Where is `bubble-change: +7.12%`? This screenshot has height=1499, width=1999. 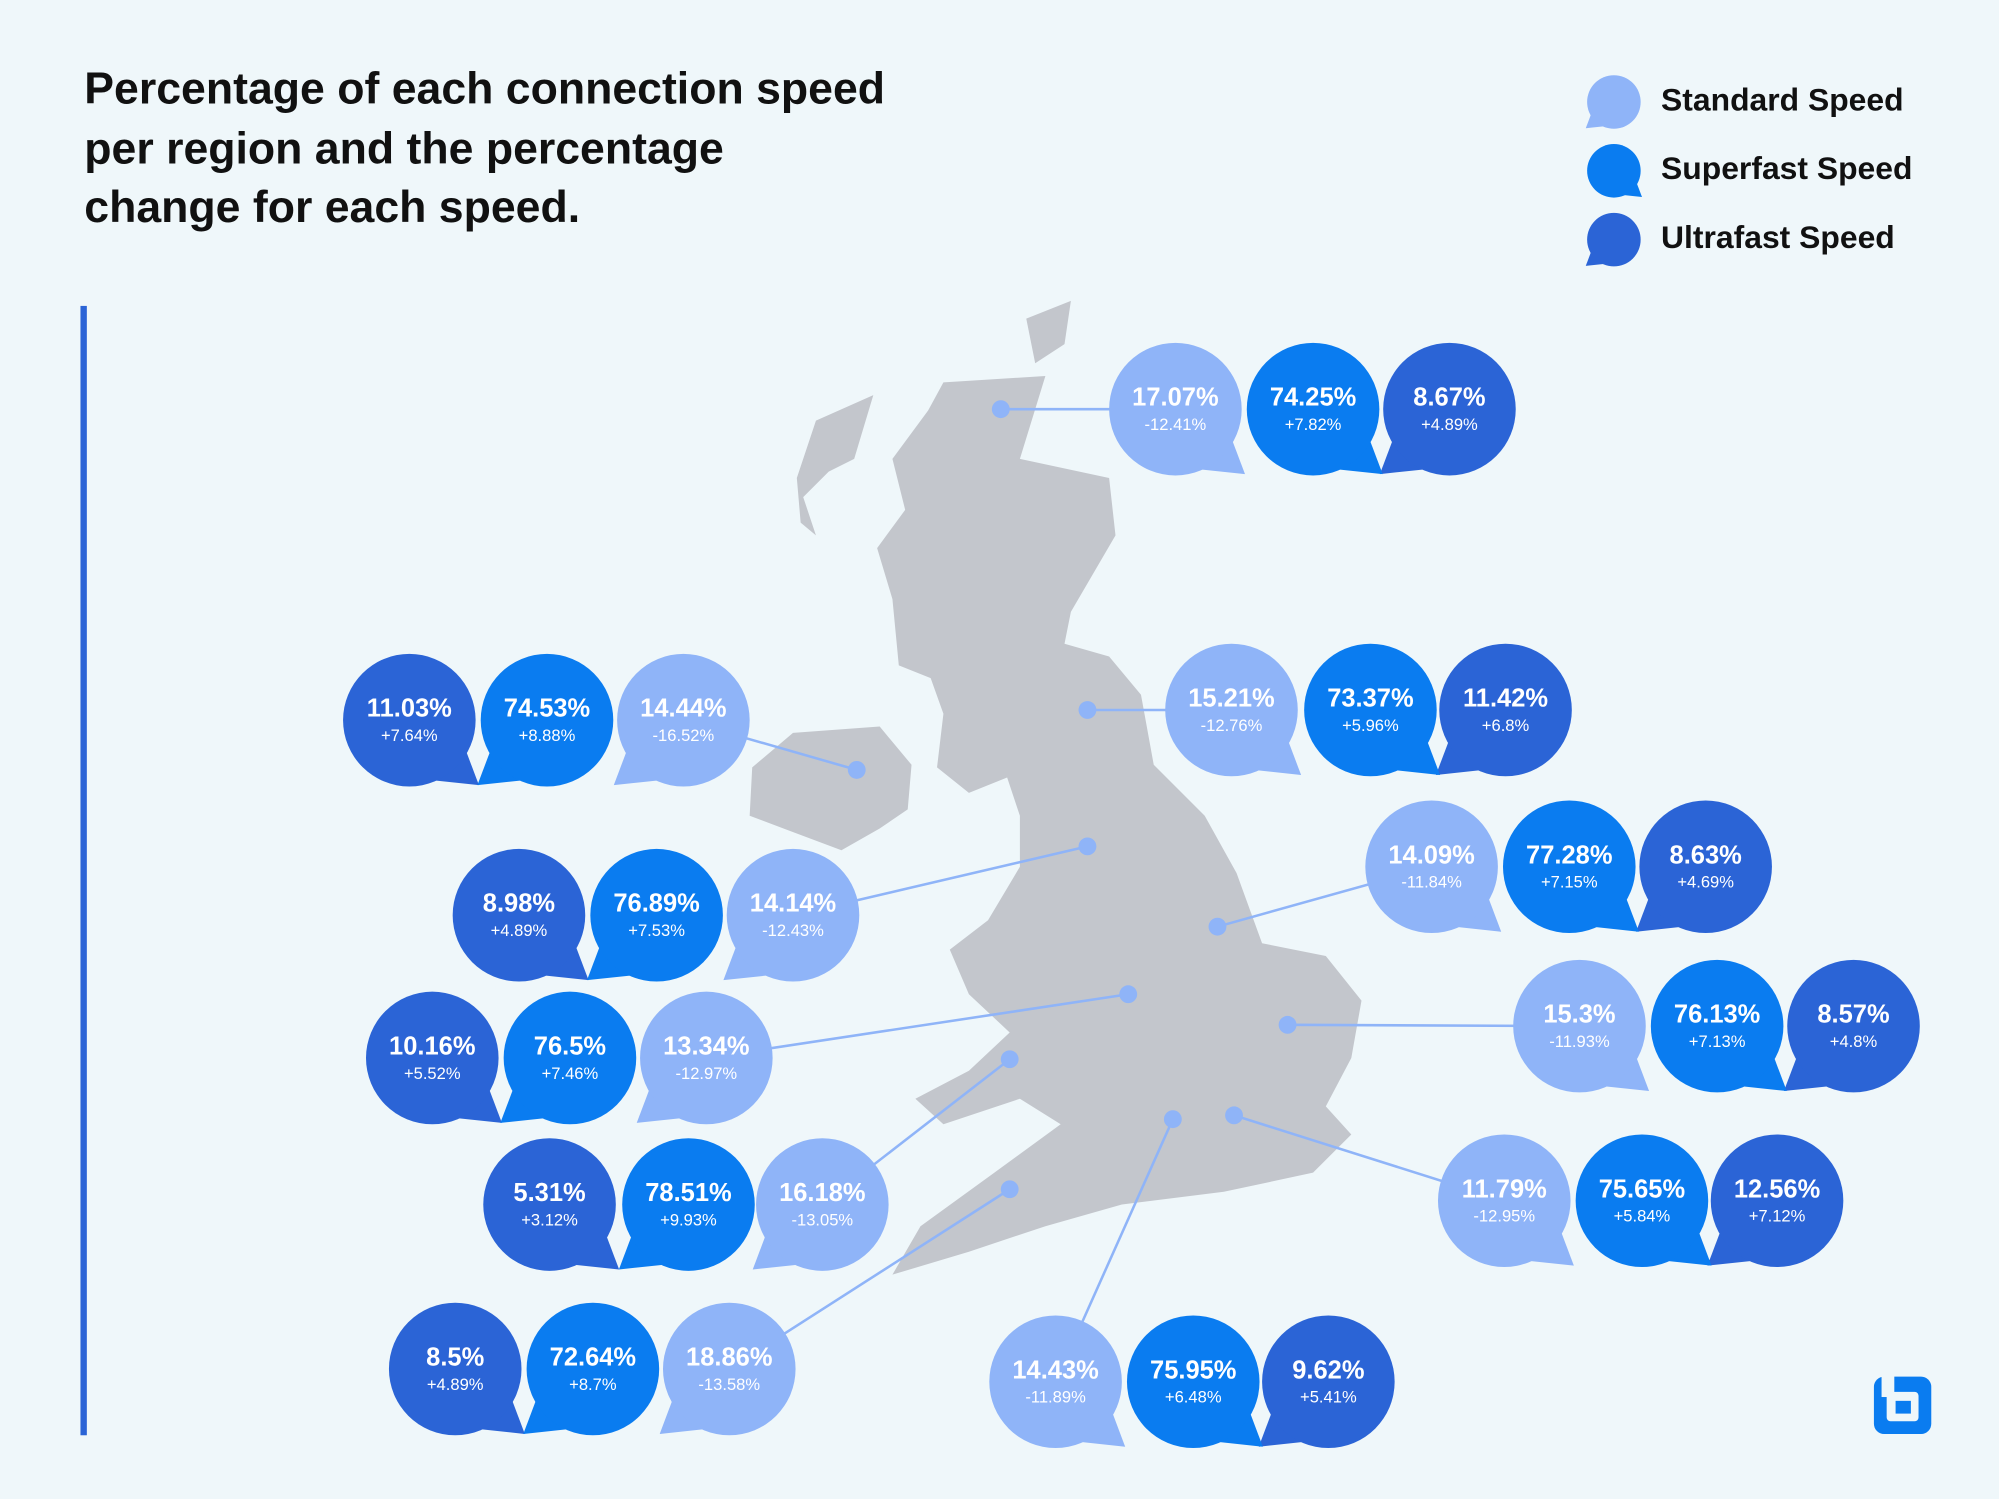
bubble-change: +7.12% is located at coordinates (1777, 1216).